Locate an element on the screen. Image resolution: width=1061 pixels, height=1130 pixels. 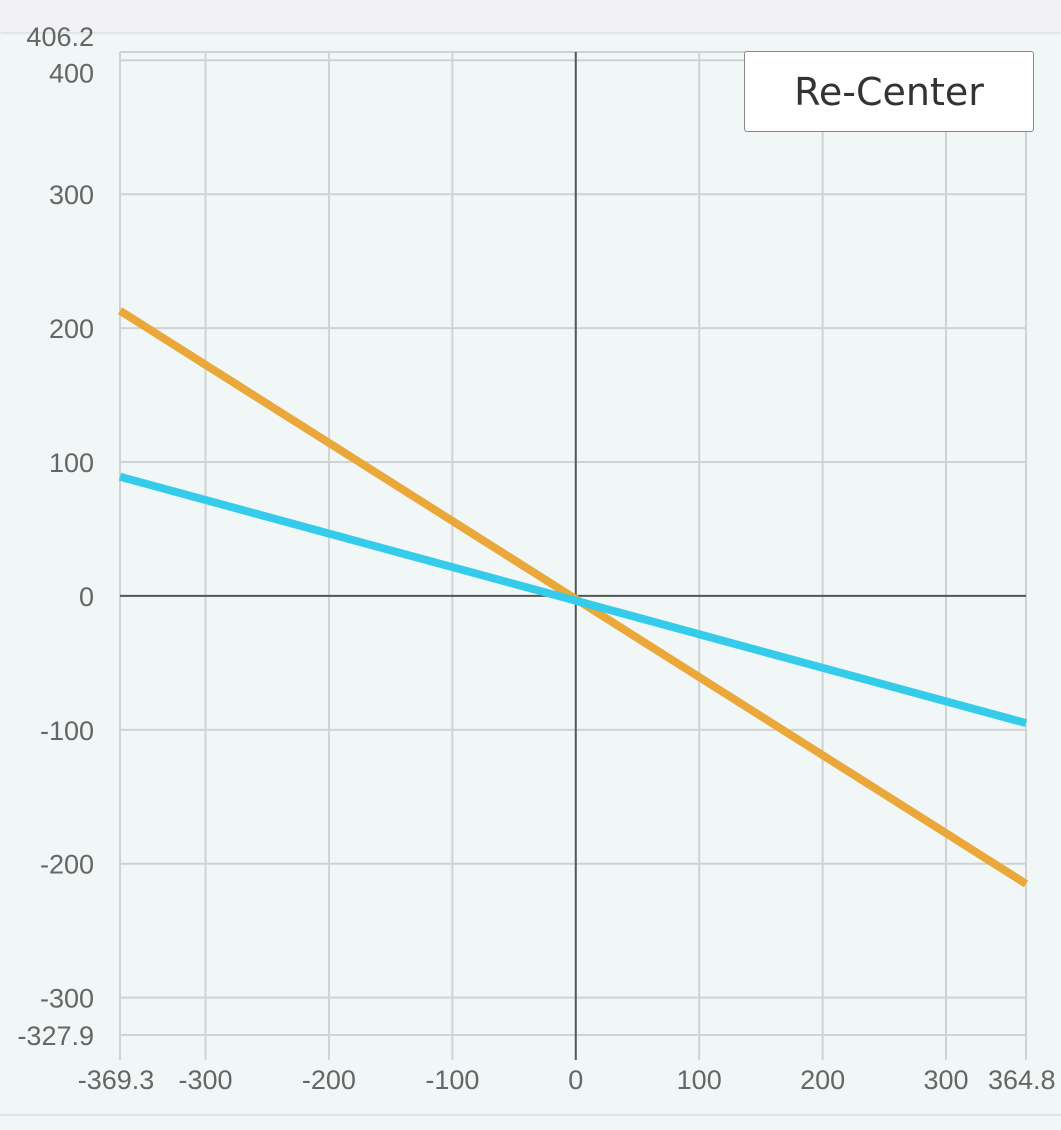
x-tick-label: 100 is located at coordinates (699, 1080).